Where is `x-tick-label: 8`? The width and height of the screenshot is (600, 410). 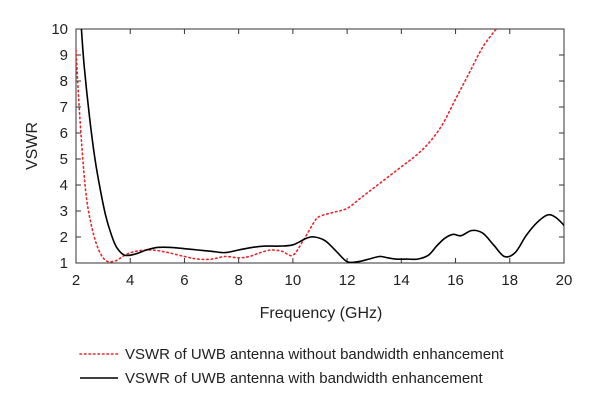 x-tick-label: 8 is located at coordinates (238, 280).